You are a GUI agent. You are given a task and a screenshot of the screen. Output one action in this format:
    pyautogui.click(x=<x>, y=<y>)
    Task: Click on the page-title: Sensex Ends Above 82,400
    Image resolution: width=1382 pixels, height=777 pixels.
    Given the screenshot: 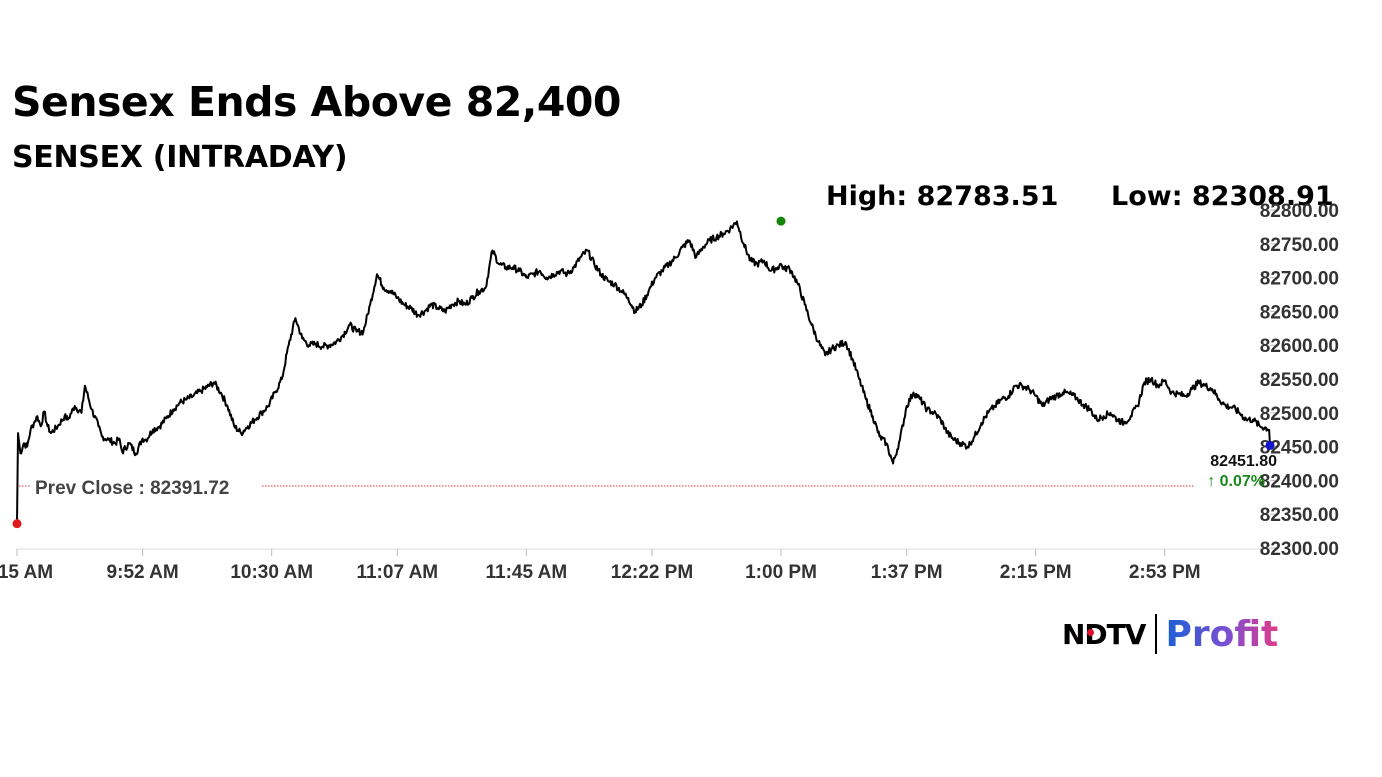 What is the action you would take?
    pyautogui.click(x=316, y=102)
    